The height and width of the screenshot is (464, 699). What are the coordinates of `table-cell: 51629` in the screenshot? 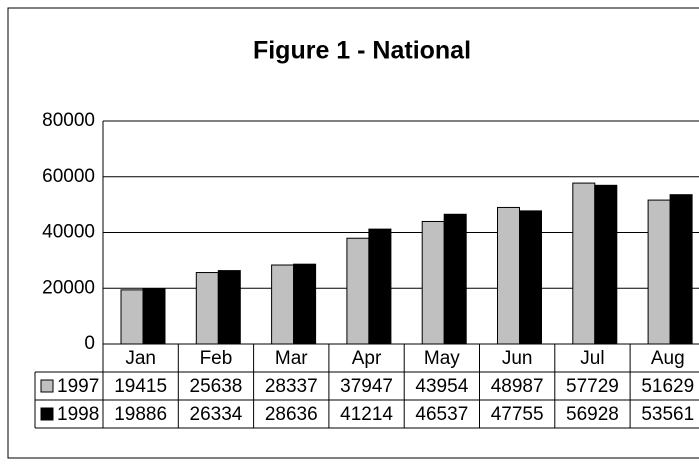 It's located at (667, 386).